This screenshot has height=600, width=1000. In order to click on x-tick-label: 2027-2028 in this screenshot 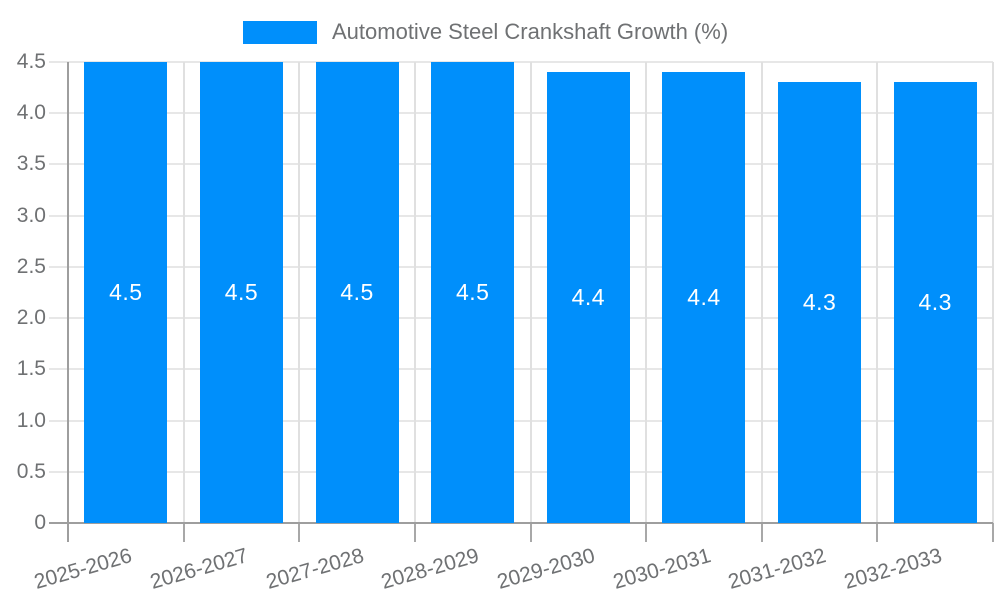, I will do `click(315, 569)`.